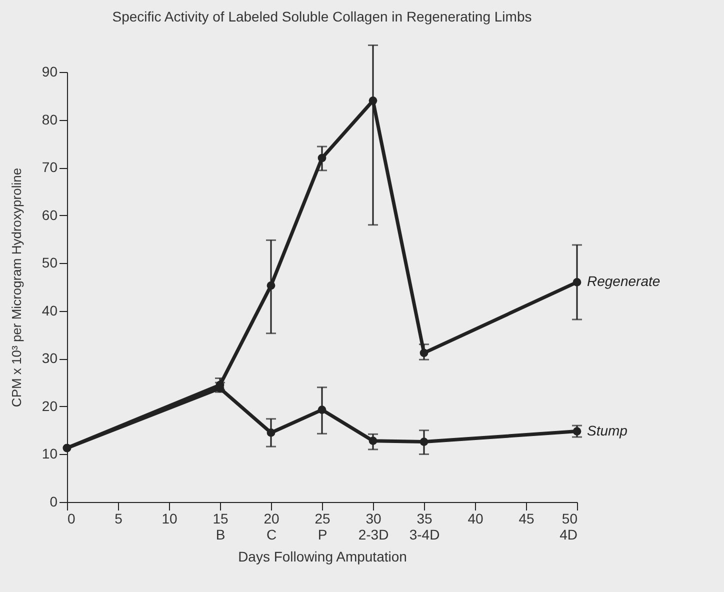 This screenshot has width=724, height=592. Describe the element at coordinates (118, 518) in the screenshot. I see `x-tick-label: 5` at that location.